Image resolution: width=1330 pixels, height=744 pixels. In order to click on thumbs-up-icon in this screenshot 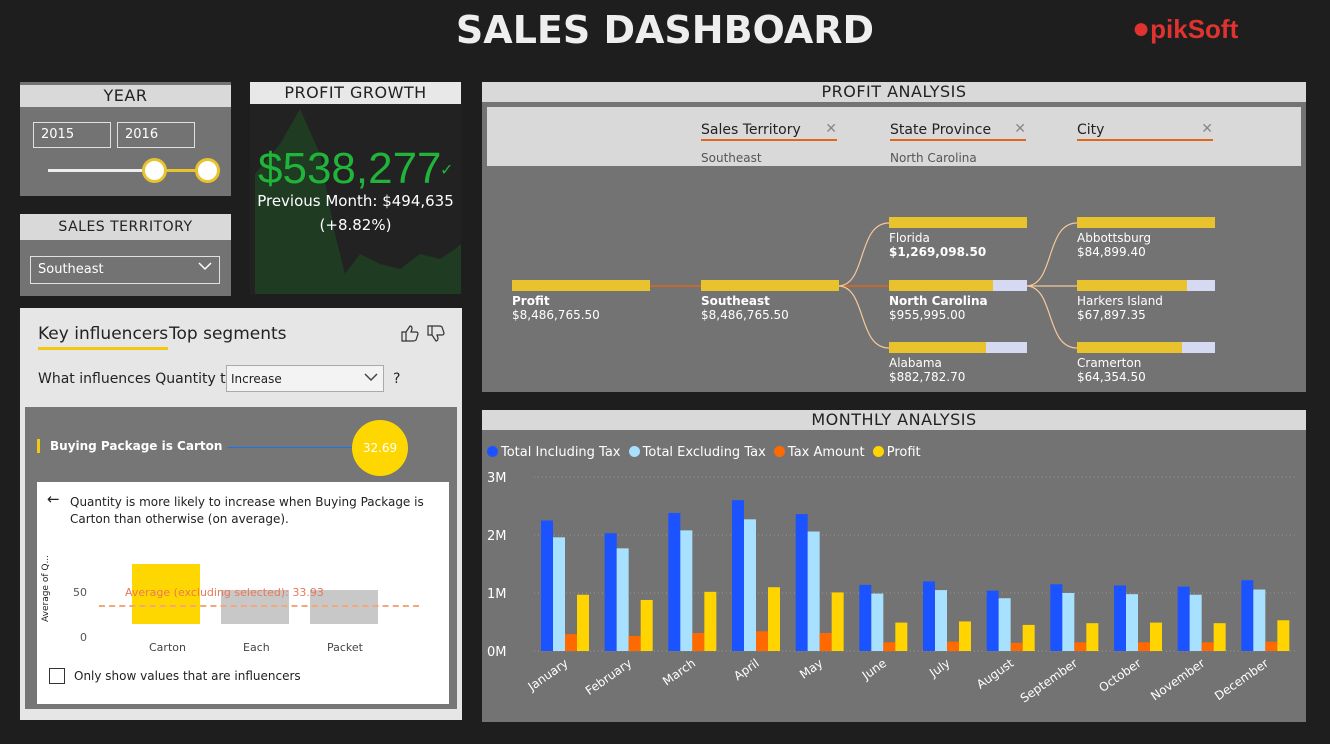, I will do `click(410, 335)`.